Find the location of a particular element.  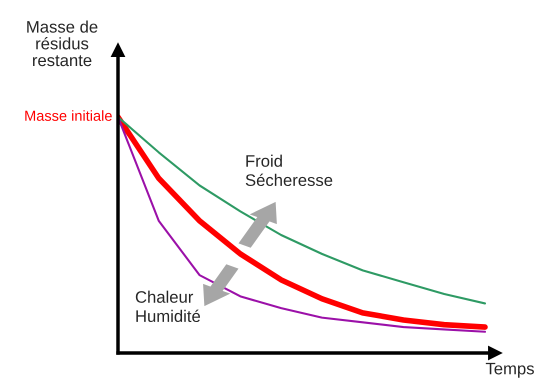

y-axis-title: Masse de résidus restante is located at coordinates (62, 43).